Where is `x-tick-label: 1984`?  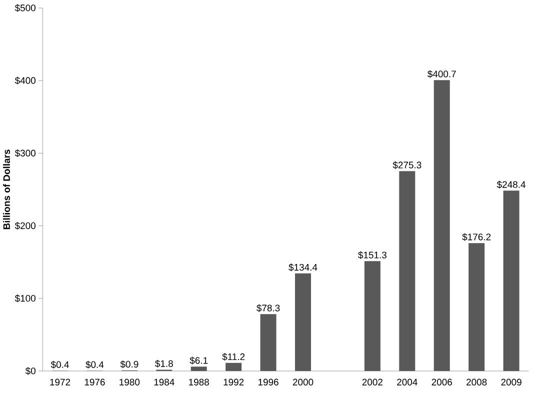
x-tick-label: 1984 is located at coordinates (164, 382).